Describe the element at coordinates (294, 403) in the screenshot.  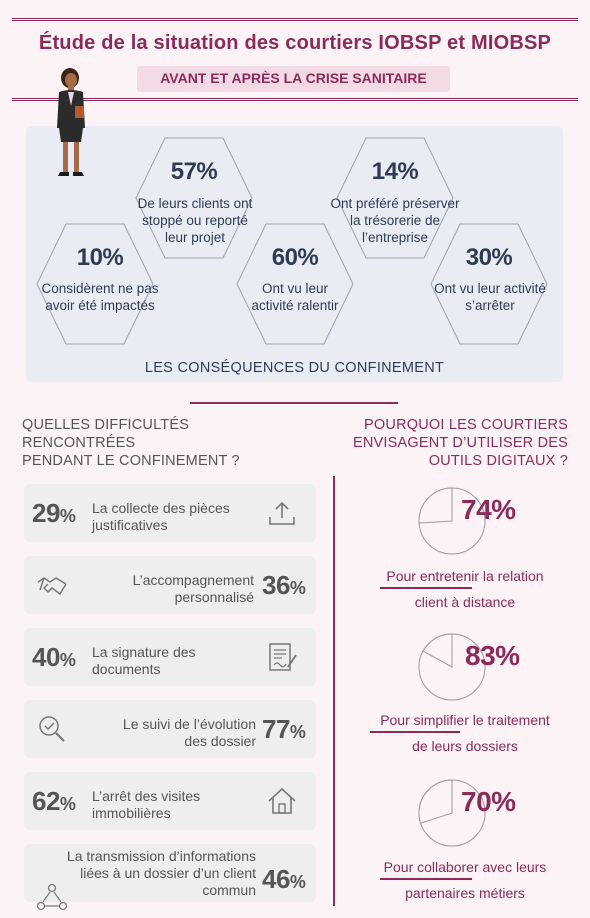
I see `section-divider` at that location.